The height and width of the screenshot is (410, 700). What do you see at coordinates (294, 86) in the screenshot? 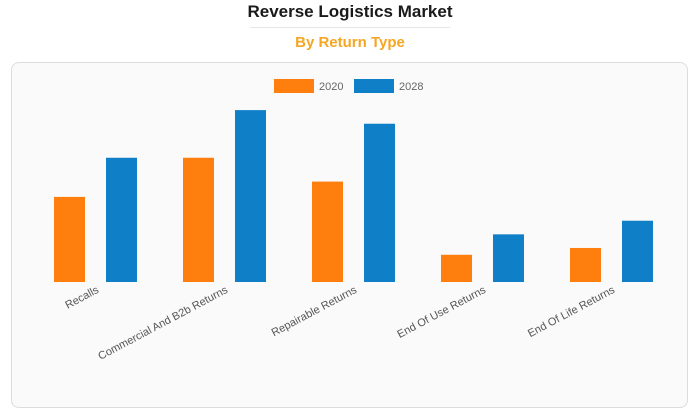
I see `legend-swatch-2020` at bounding box center [294, 86].